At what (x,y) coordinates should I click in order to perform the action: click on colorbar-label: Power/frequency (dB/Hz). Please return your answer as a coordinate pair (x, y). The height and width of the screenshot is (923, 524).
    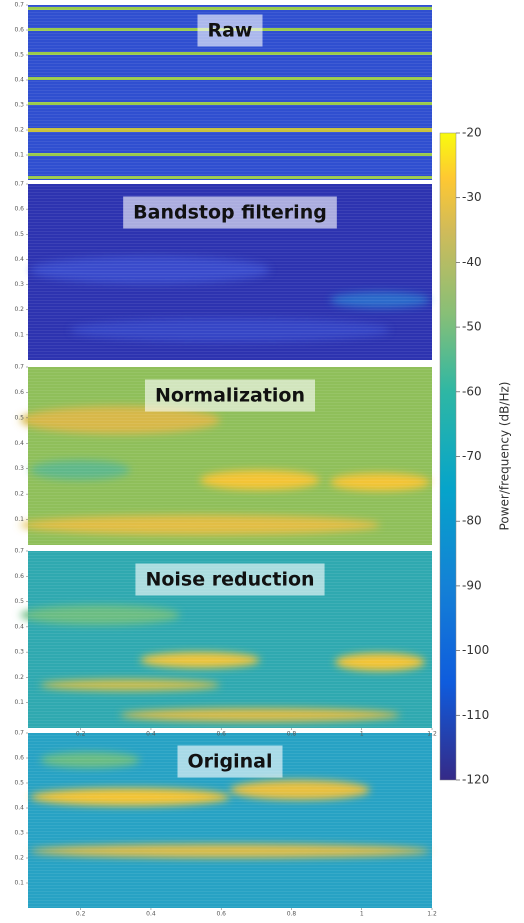
    Looking at the image, I should click on (505, 456).